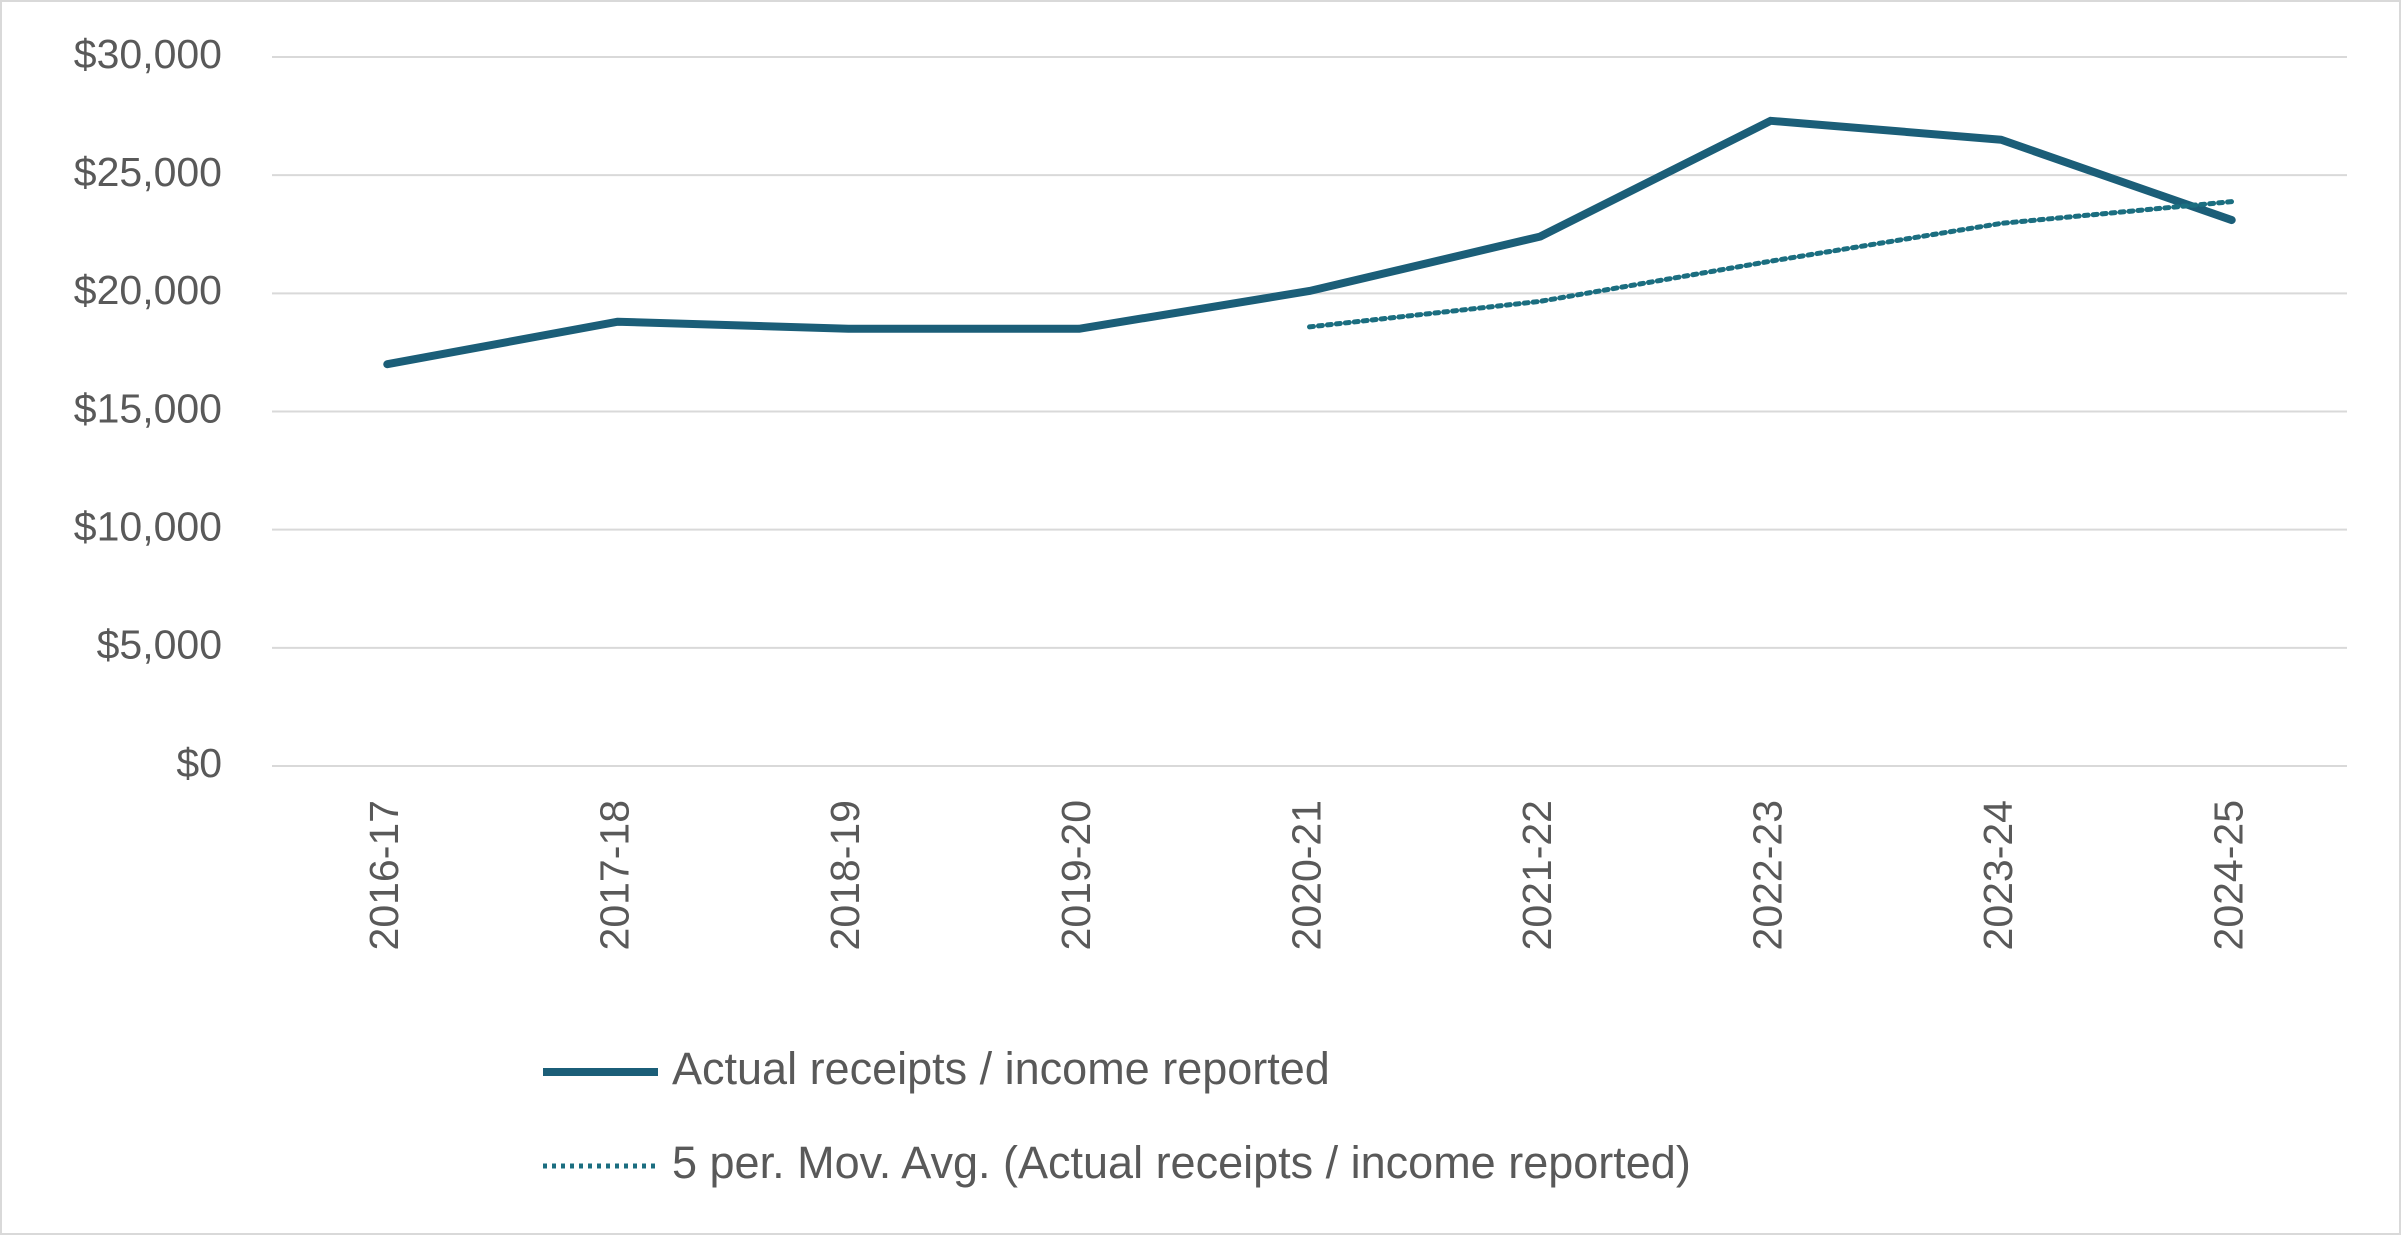 The height and width of the screenshot is (1235, 2401). What do you see at coordinates (148, 172) in the screenshot?
I see `y-tick-label: $25,000` at bounding box center [148, 172].